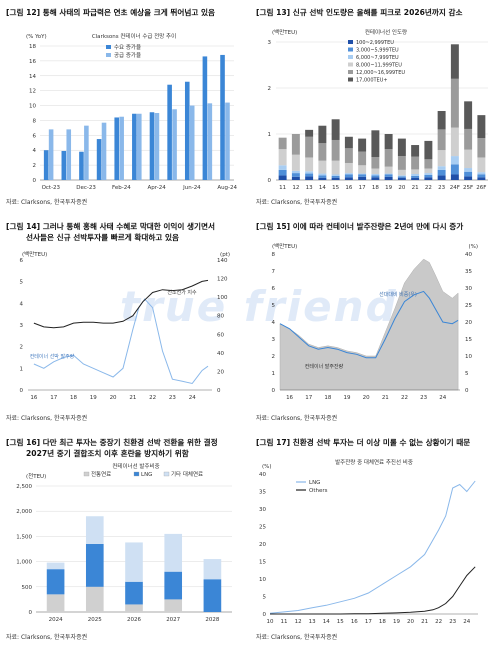 This screenshot has width=498, height=662. I want to click on y-tick-label-right: 40, so click(220, 354).